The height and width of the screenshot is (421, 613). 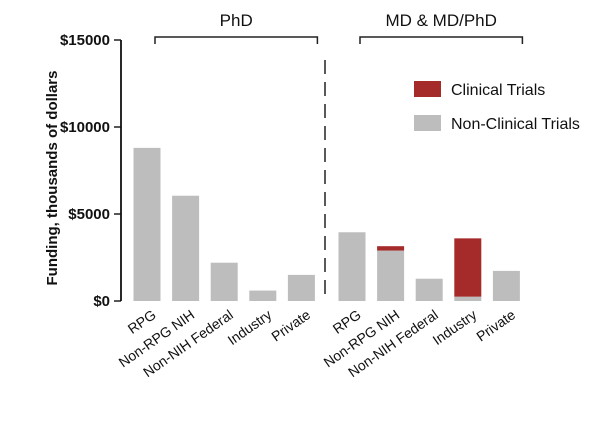 What do you see at coordinates (52, 178) in the screenshot?
I see `y-axis-label: Funding, thousands of dollars` at bounding box center [52, 178].